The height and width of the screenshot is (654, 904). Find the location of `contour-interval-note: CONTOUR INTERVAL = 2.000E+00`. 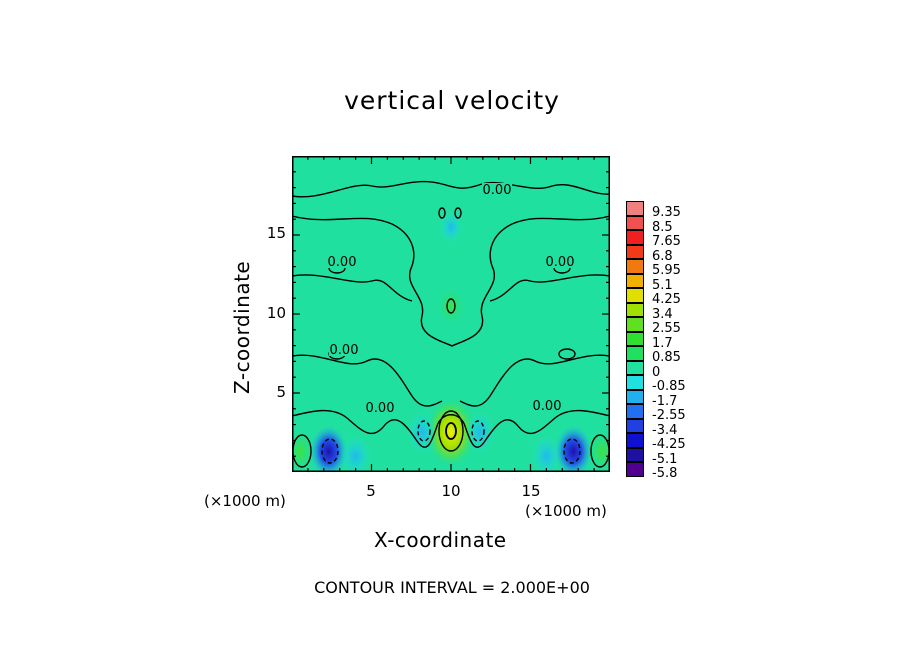

contour-interval-note: CONTOUR INTERVAL = 2.000E+00 is located at coordinates (452, 587).